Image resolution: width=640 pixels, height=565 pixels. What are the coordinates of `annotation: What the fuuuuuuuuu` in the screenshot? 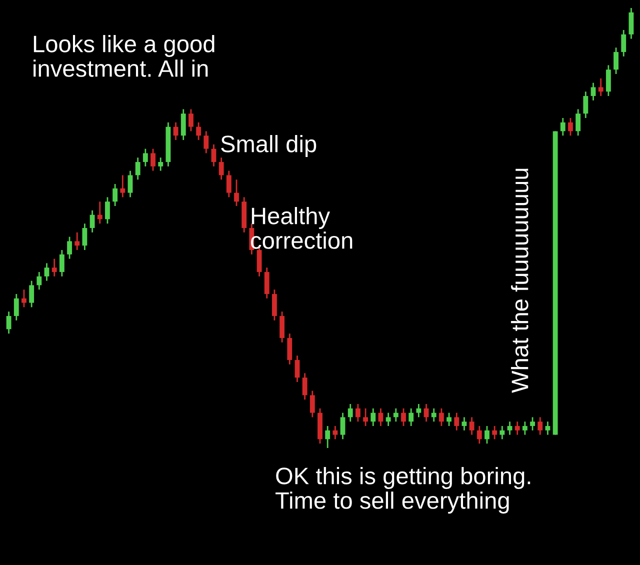 It's located at (519, 280).